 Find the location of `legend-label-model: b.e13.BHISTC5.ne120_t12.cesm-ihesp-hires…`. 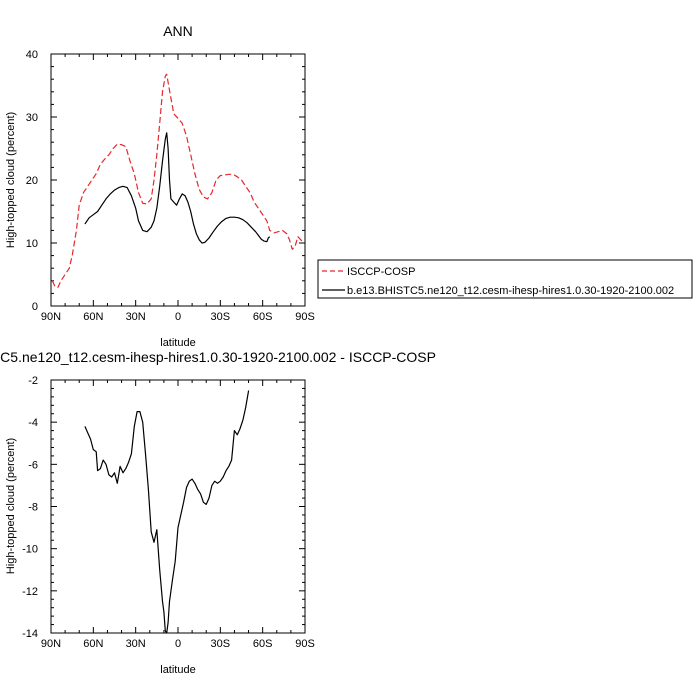

legend-label-model: b.e13.BHISTC5.ne120_t12.cesm-ihesp-hires… is located at coordinates (510, 291).